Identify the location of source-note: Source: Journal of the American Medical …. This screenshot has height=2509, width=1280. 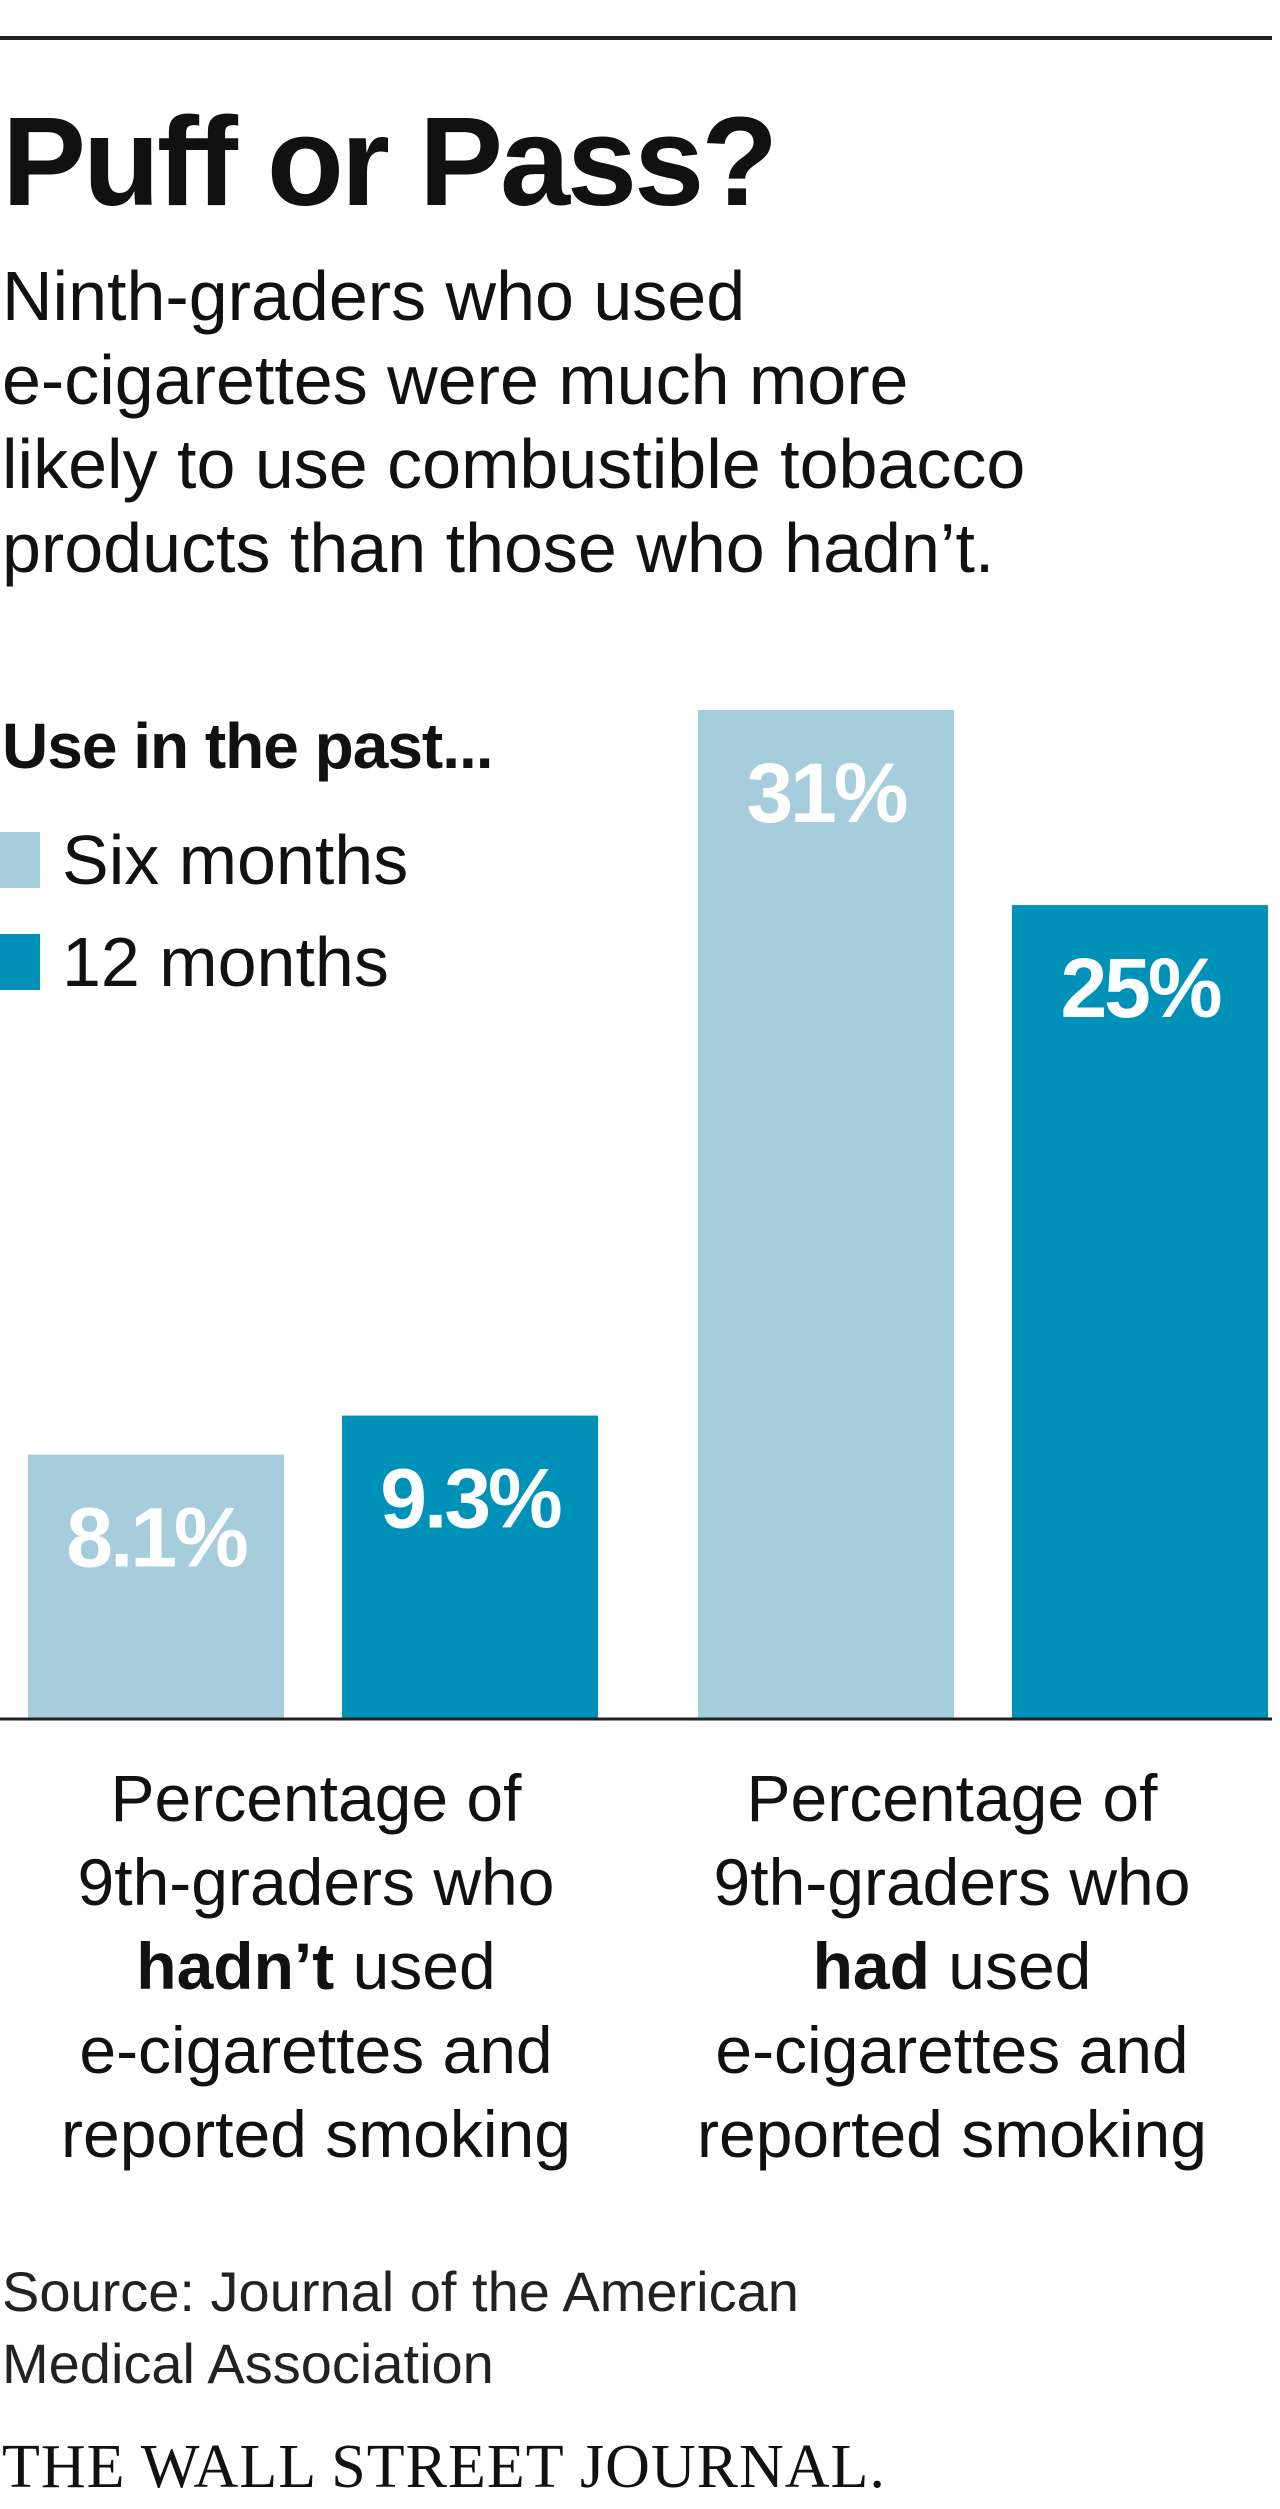
(400, 2328).